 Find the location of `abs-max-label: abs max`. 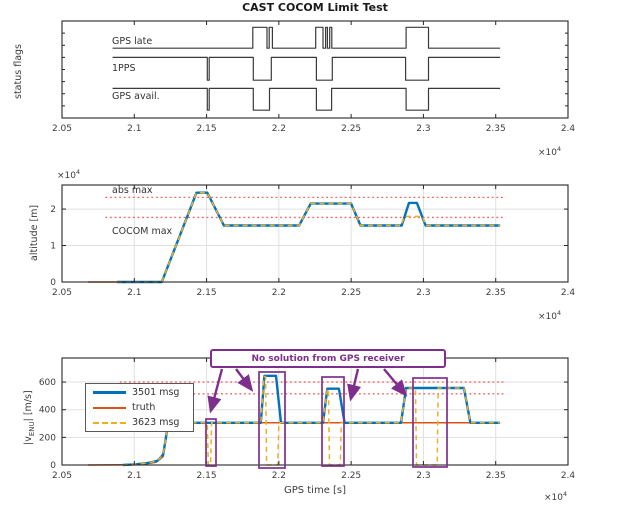

abs-max-label: abs max is located at coordinates (132, 190).